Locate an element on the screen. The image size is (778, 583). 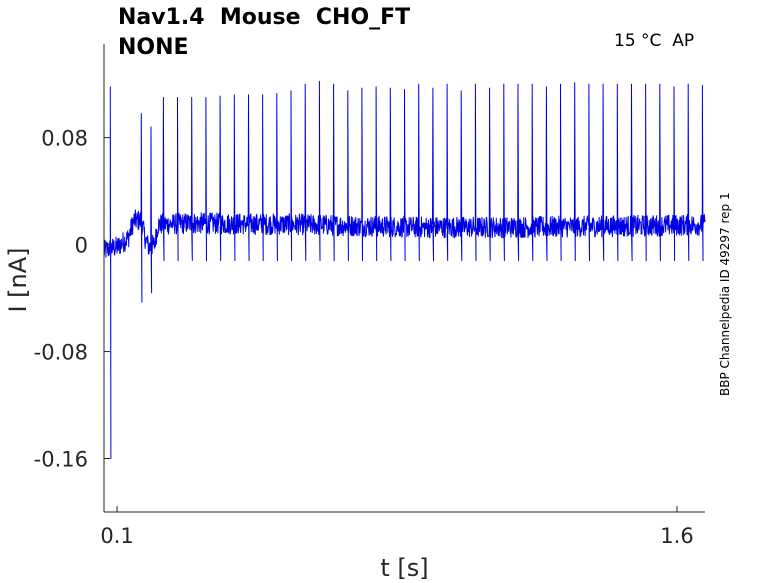
condition-label: 15 °C AP is located at coordinates (654, 41).